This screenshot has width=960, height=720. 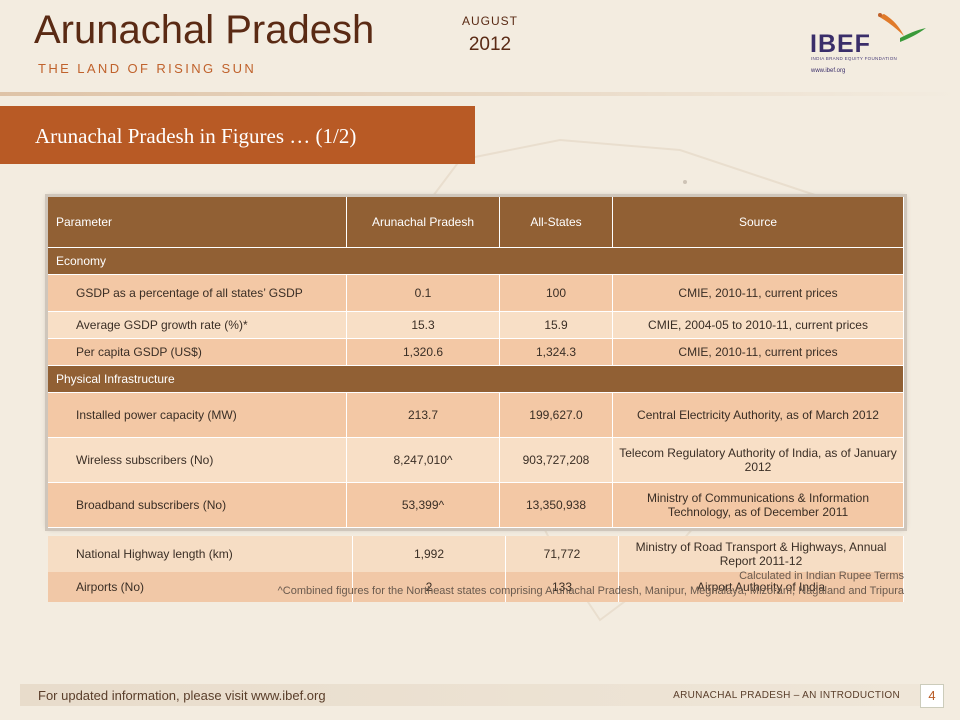 I want to click on section-row-infrastructure: Physical Infrastructure, so click(x=476, y=379).